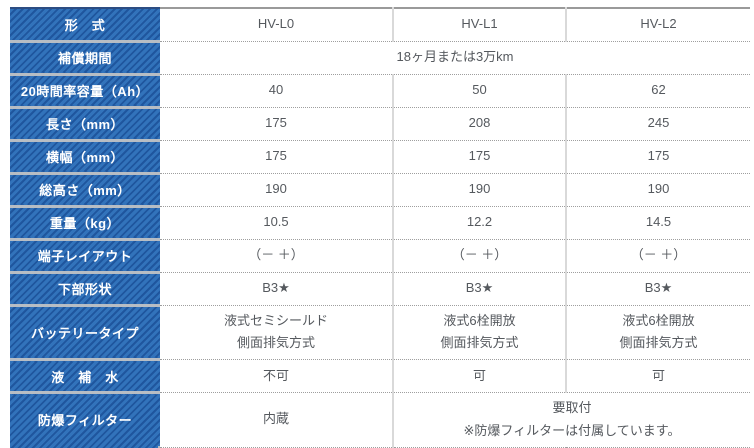 The width and height of the screenshot is (754, 448). I want to click on filter-span-cell: 要取付 ※防爆フィルターは付属しています。, so click(571, 420).